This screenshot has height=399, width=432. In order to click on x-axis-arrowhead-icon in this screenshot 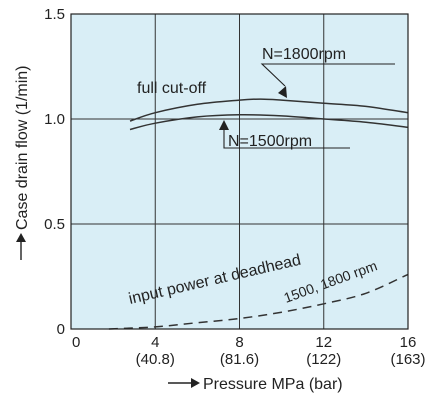, I will do `click(195, 383)`.